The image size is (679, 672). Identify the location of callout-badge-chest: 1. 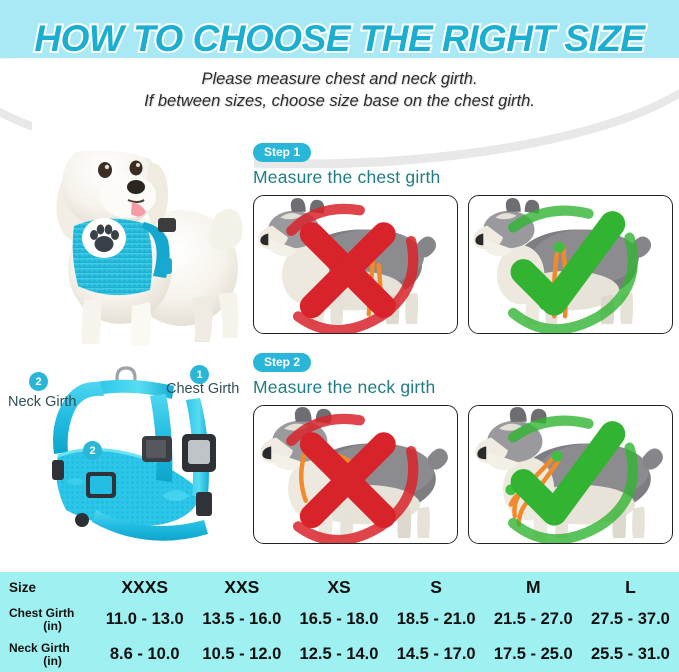
(199, 374).